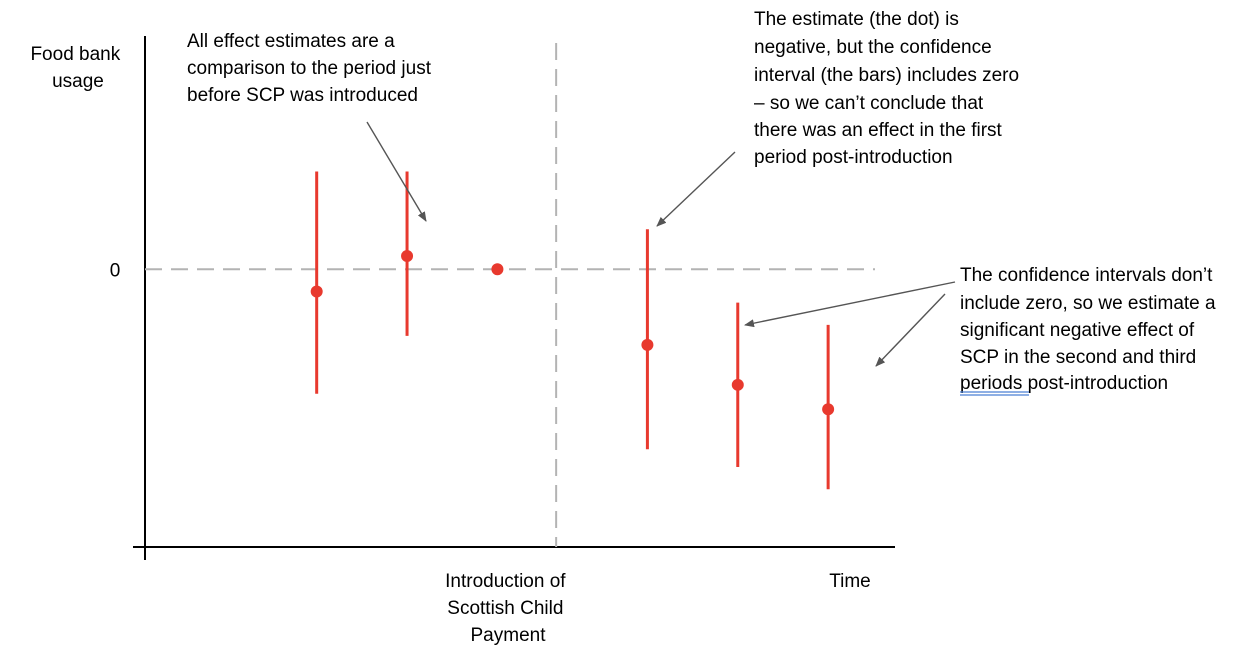  Describe the element at coordinates (696, 189) in the screenshot. I see `annotation-first-period-arrow` at that location.